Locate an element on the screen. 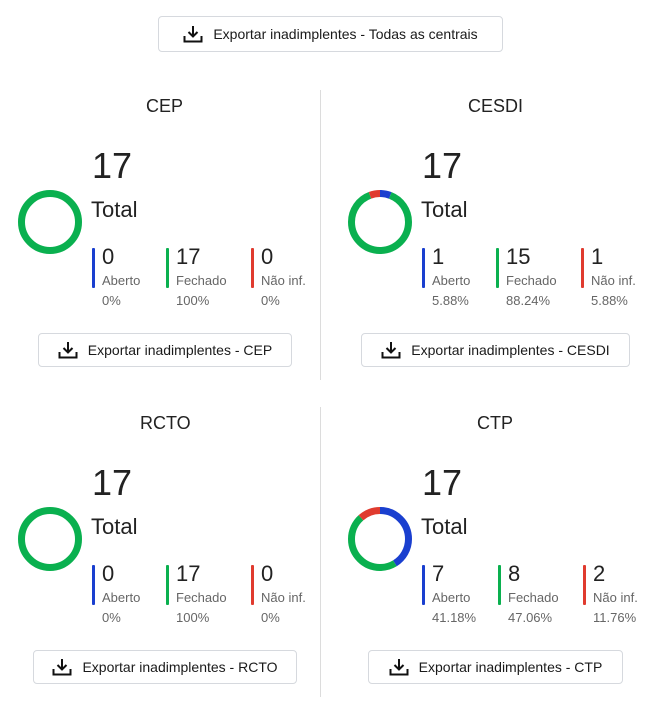 This screenshot has height=701, width=666. stat-value: 15 is located at coordinates (518, 256).